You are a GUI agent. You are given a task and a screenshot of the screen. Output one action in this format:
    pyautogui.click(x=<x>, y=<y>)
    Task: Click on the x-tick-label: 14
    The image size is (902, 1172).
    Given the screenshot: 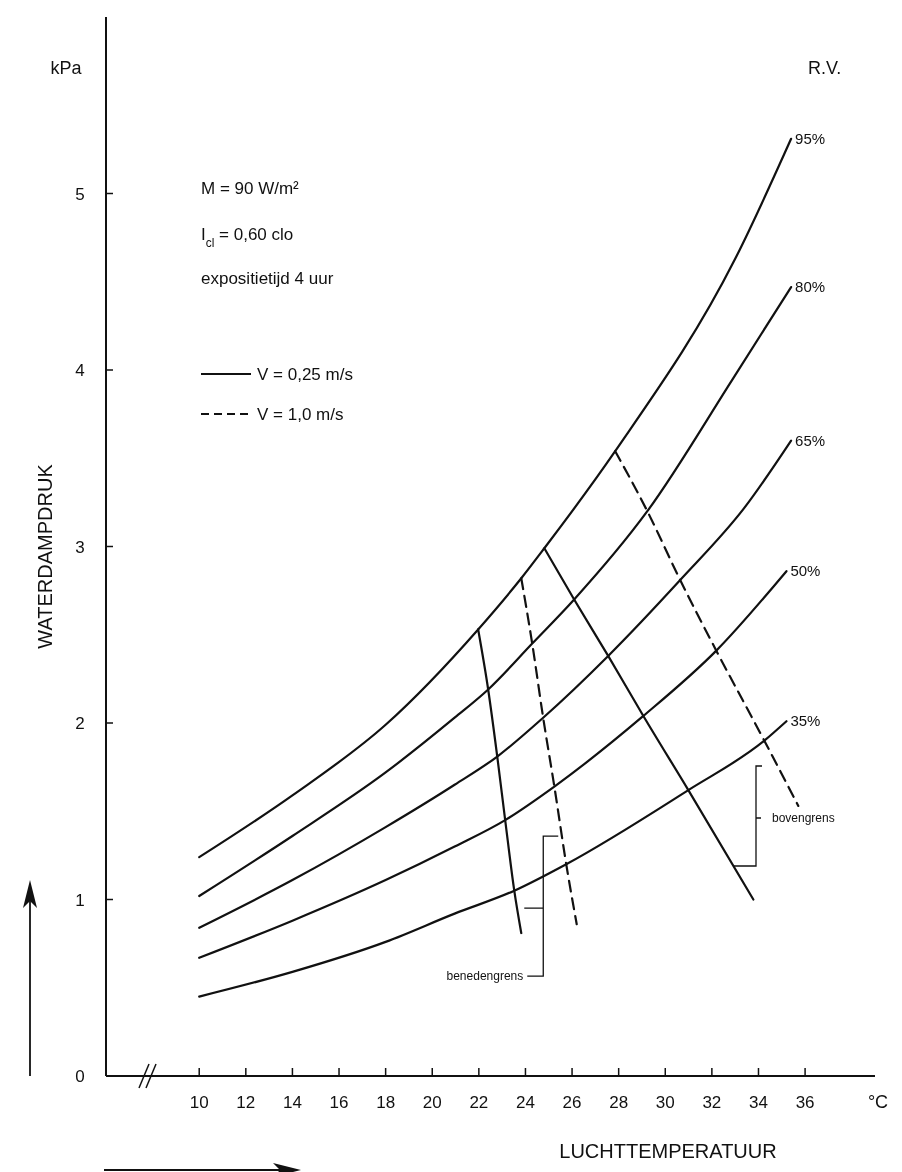 What is the action you would take?
    pyautogui.click(x=292, y=1102)
    